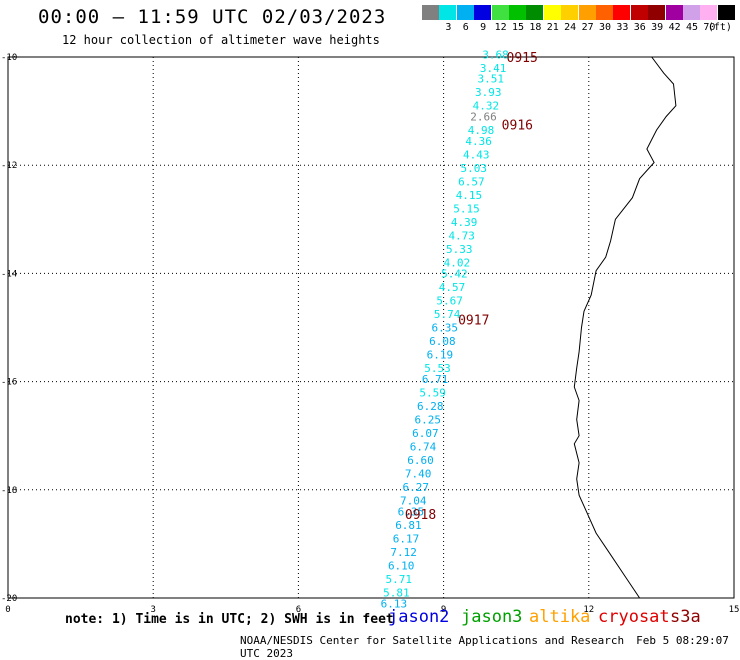 This screenshot has width=740, height=660. Describe the element at coordinates (719, 27) in the screenshot. I see `color-scale-unit: (ft)` at that location.